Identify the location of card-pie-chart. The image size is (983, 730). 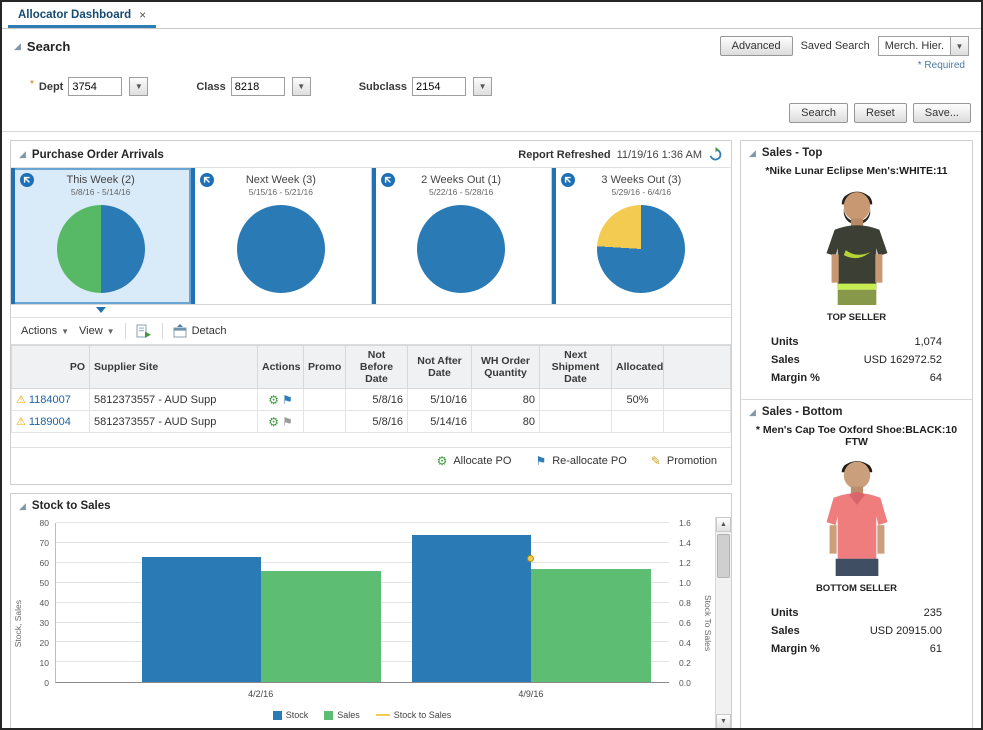
(461, 249).